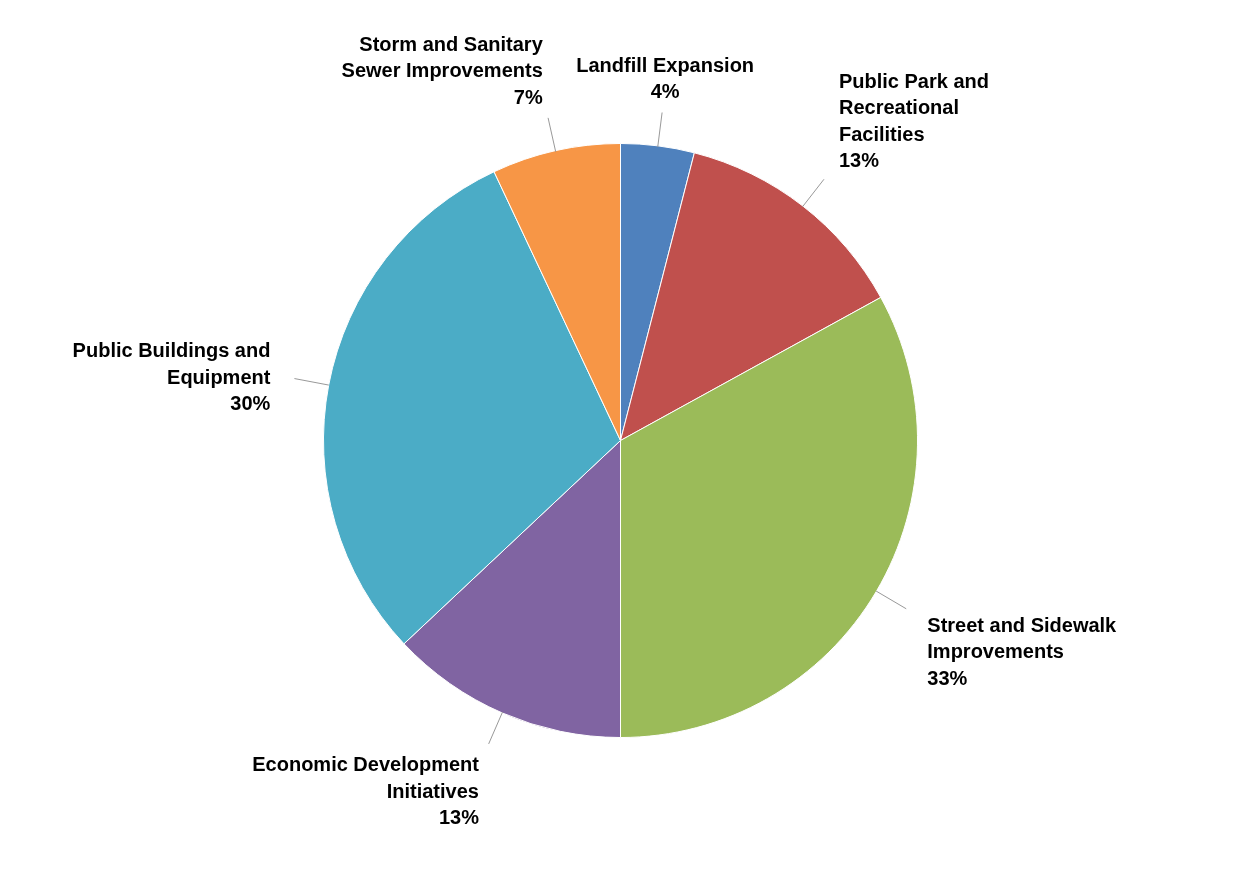  I want to click on data-label: 7%, so click(528, 96).